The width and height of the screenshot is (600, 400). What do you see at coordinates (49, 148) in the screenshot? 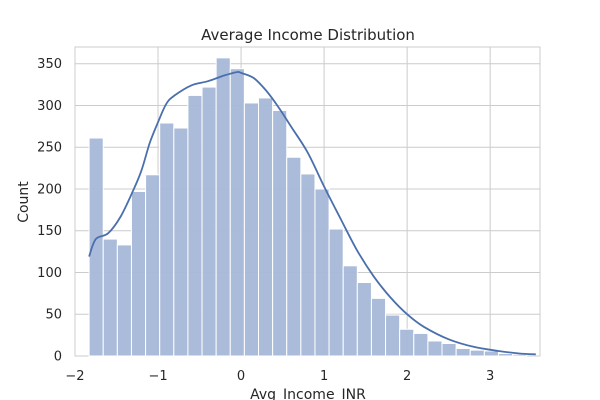
I see `y-tick-label: 250` at bounding box center [49, 148].